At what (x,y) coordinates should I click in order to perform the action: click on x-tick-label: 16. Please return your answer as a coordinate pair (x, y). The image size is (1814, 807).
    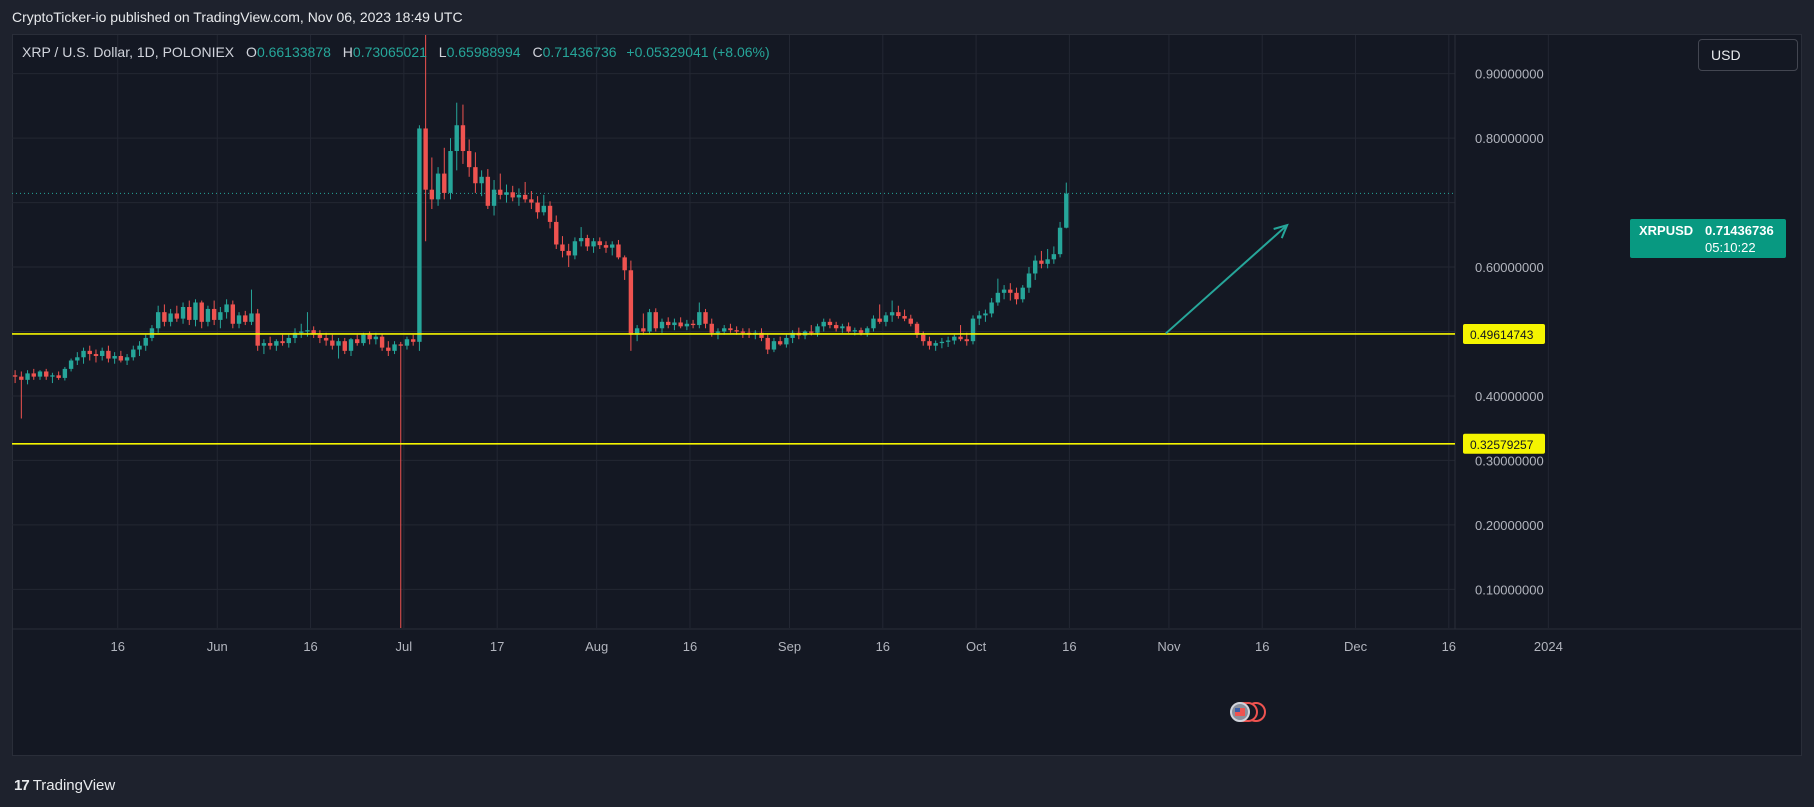
    Looking at the image, I should click on (1262, 646).